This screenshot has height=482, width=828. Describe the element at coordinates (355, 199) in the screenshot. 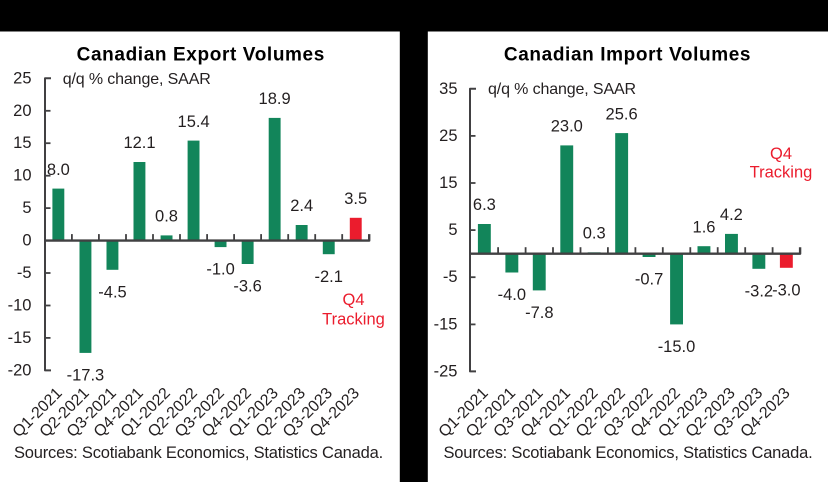

I see `svg-text: 3.5` at that location.